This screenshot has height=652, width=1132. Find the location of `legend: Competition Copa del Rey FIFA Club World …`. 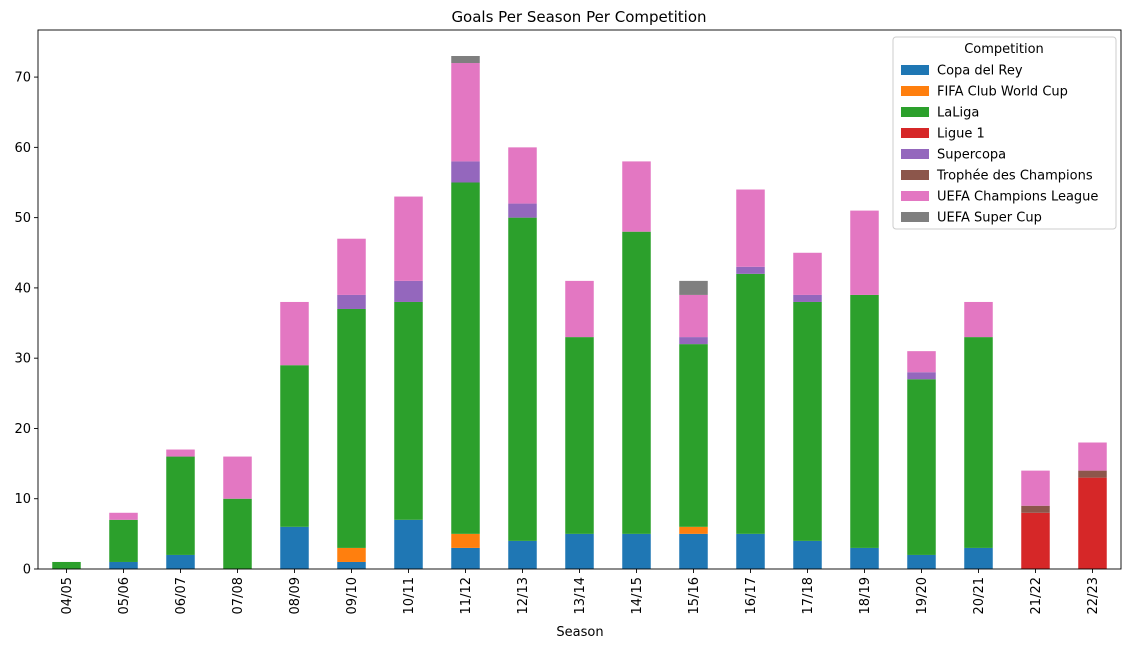

legend: Competition Copa del Rey FIFA Club World … is located at coordinates (1004, 133).